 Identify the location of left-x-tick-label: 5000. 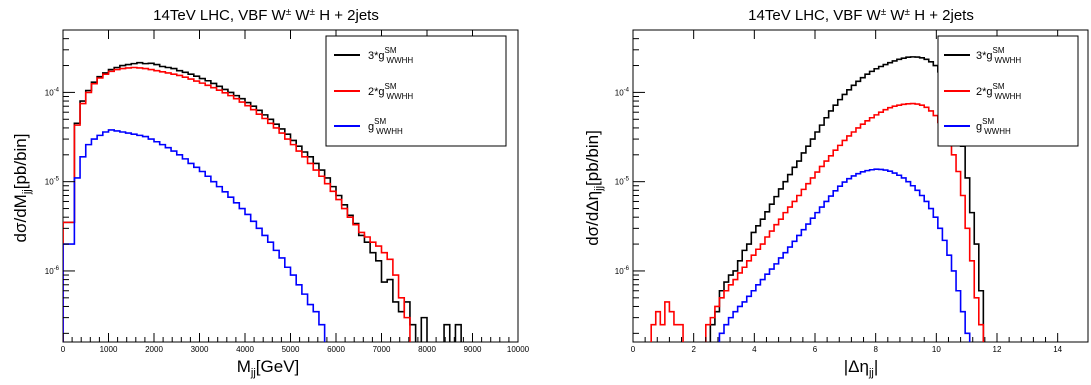
(291, 349).